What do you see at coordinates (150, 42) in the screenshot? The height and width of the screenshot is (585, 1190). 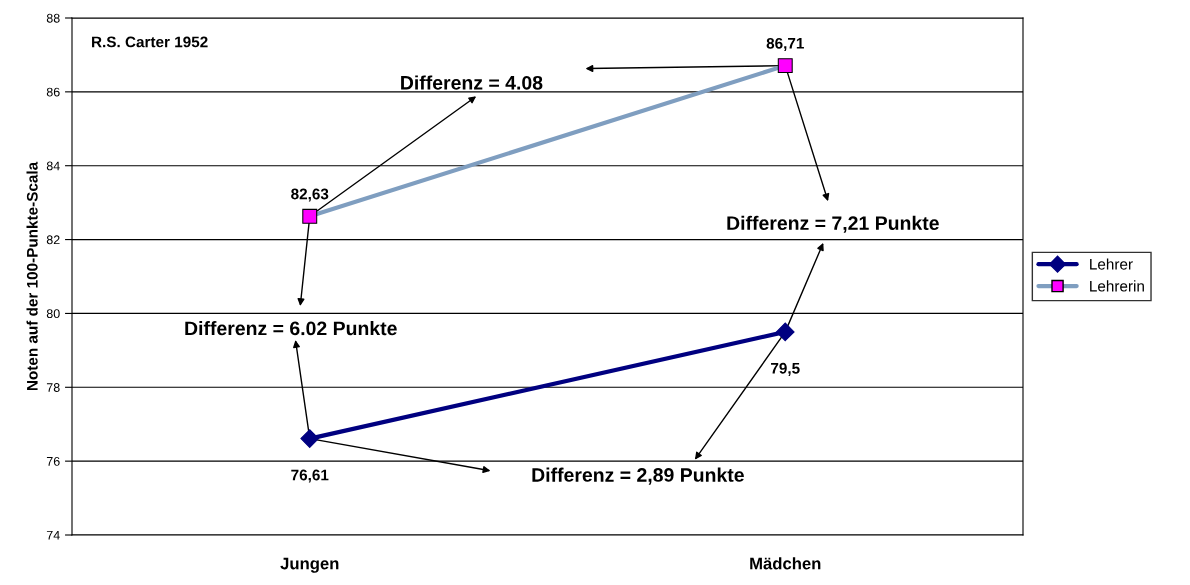 I see `annotation: R.S. Carter 1952` at bounding box center [150, 42].